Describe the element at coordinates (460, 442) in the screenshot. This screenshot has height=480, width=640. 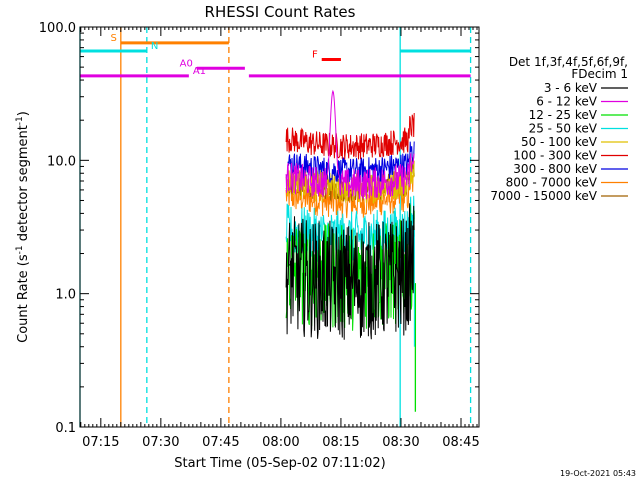
I see `x-tick-label-6: 08:45` at that location.